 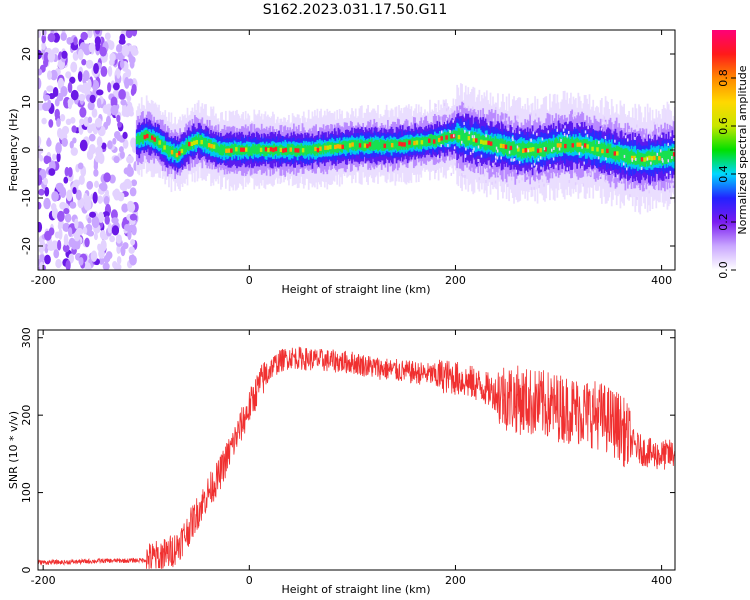 What do you see at coordinates (26, 570) in the screenshot?
I see `y-tick-label: 0` at bounding box center [26, 570].